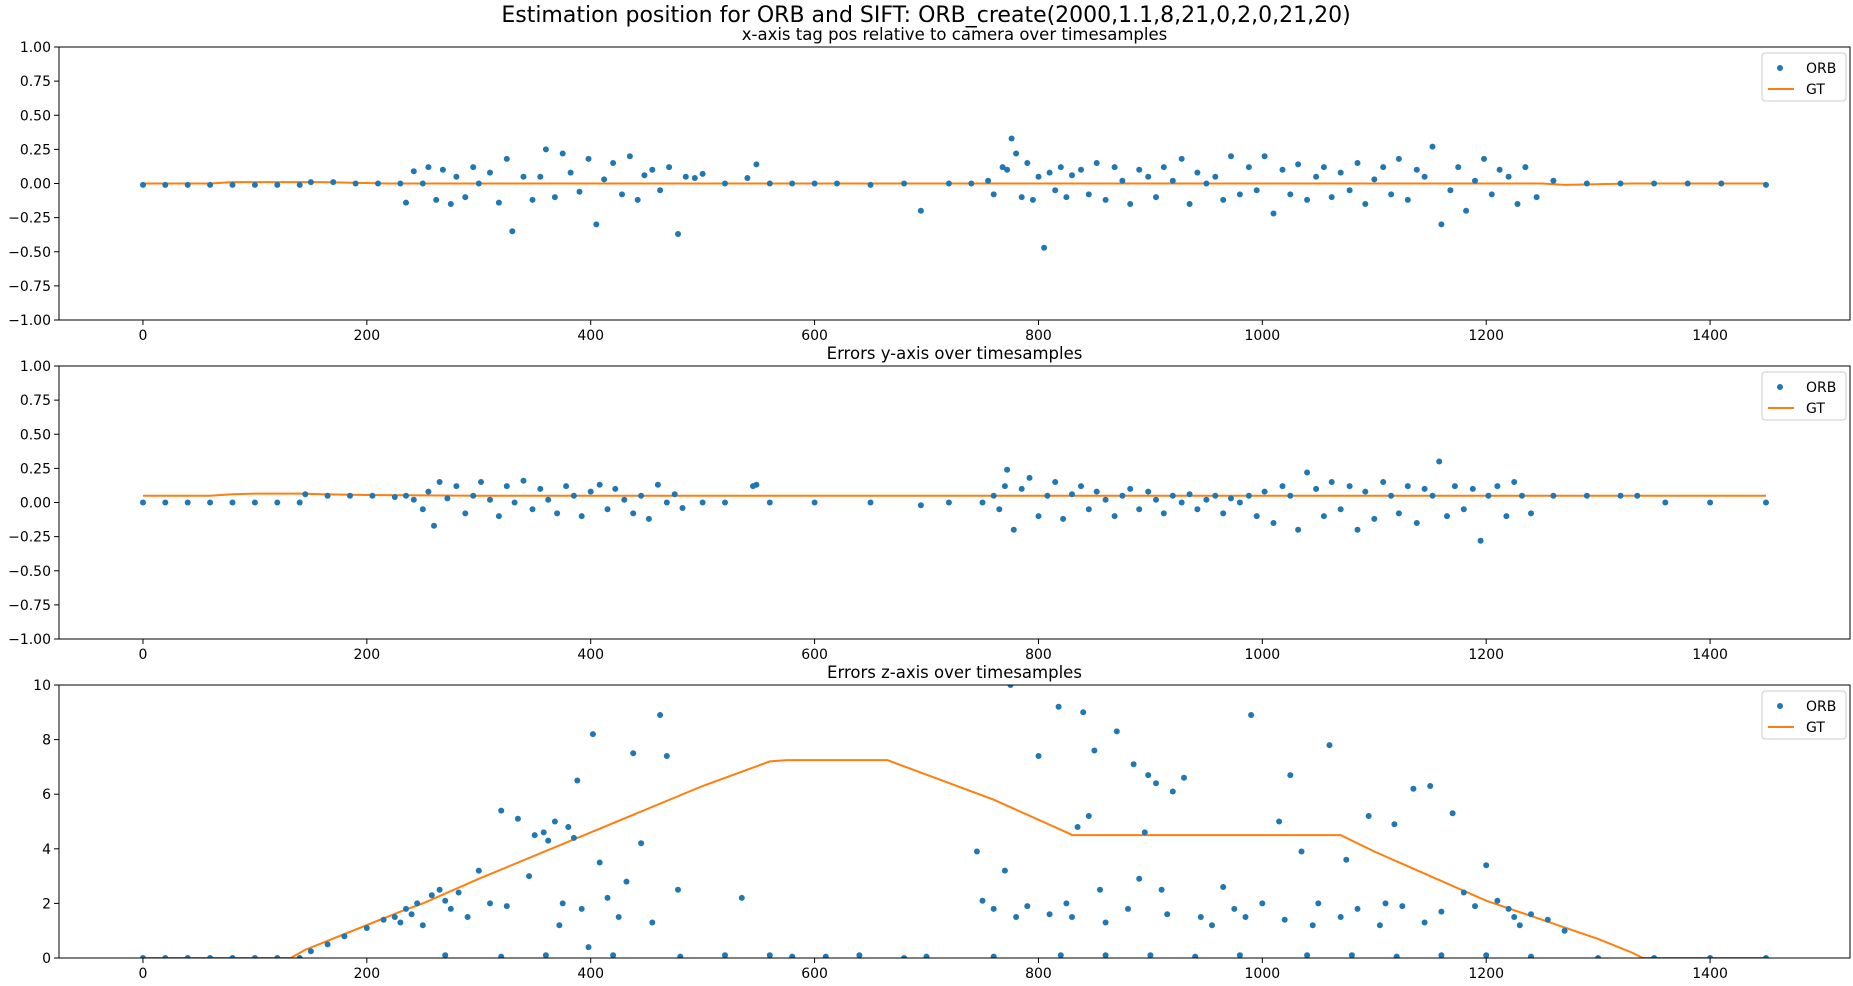 The width and height of the screenshot is (1853, 986). I want to click on x-tick-label: 400, so click(590, 655).